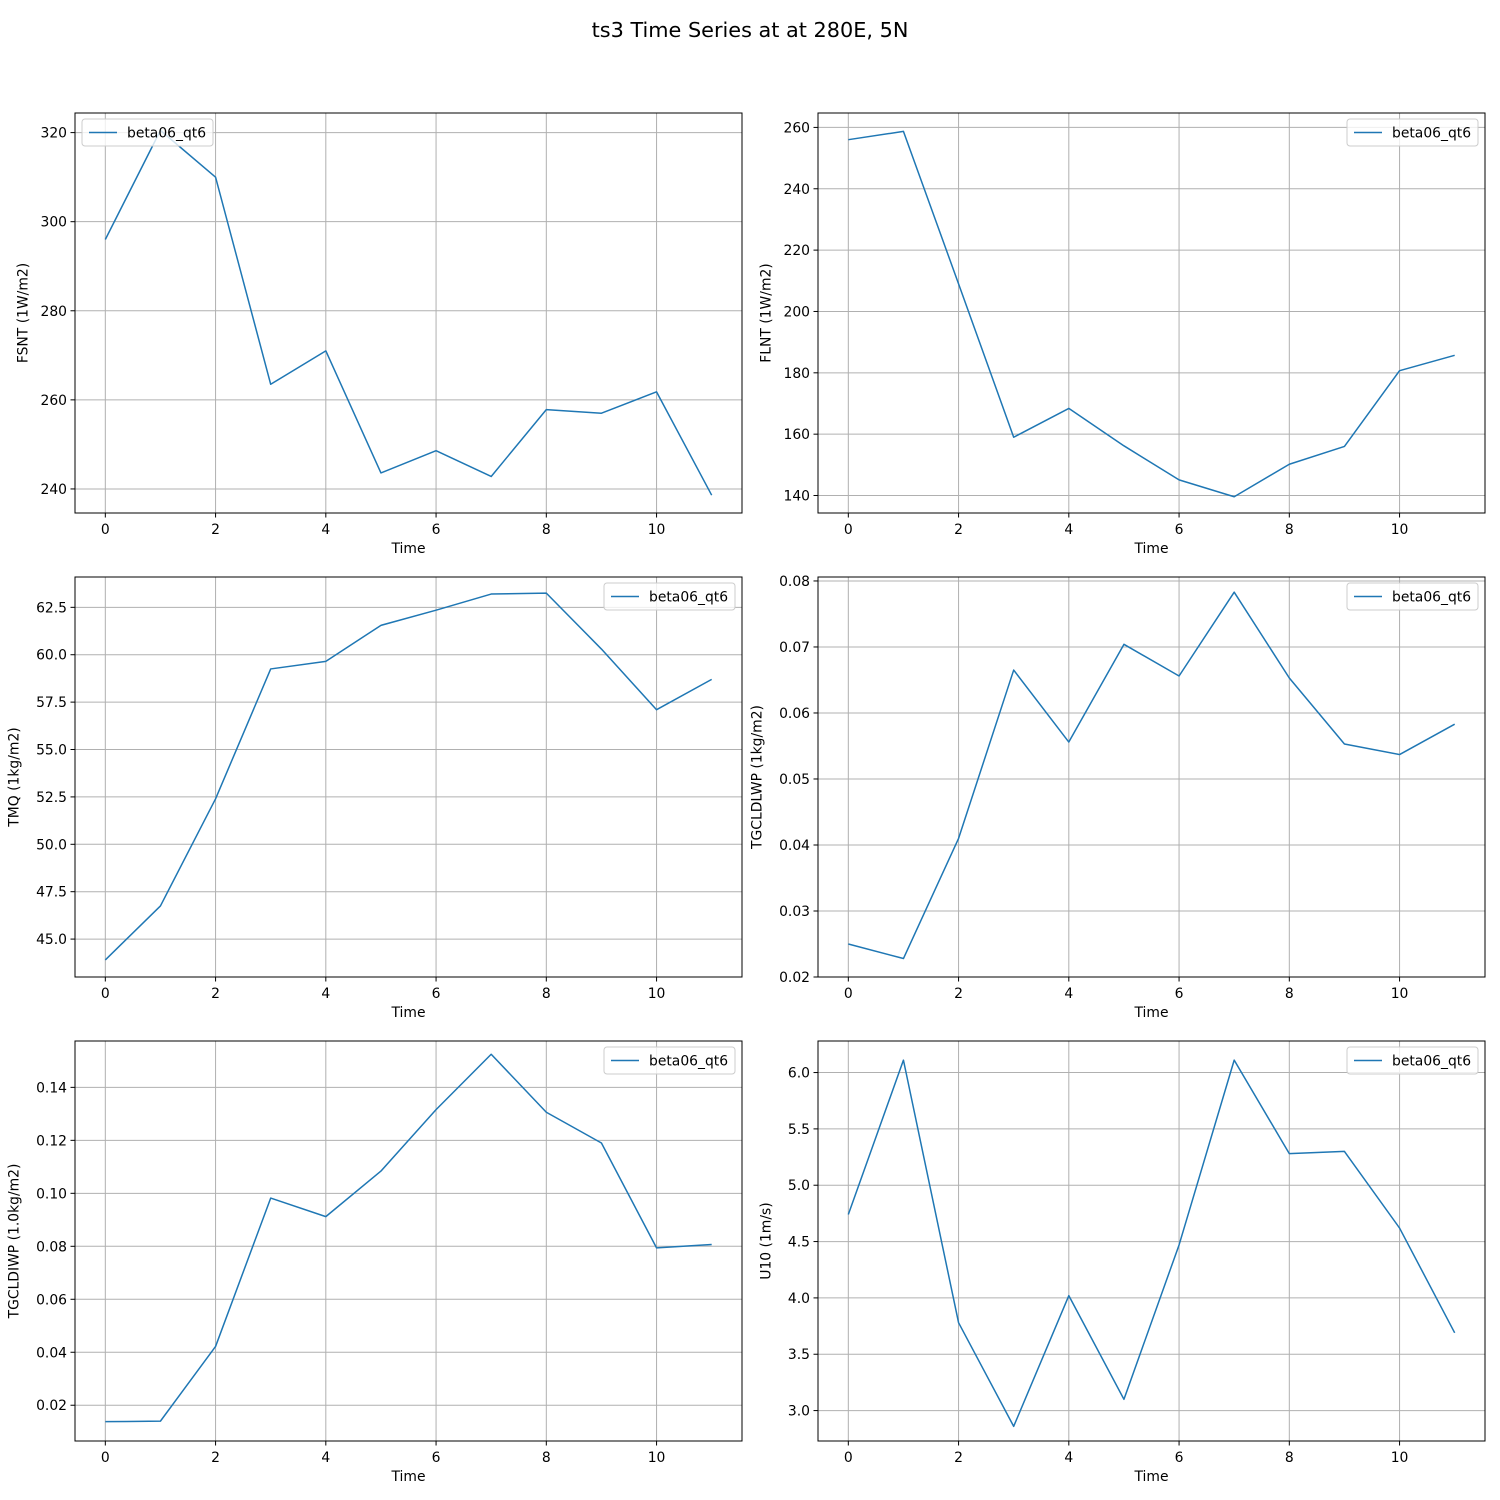  What do you see at coordinates (51, 1088) in the screenshot?
I see `y-tick-label: 0.14` at bounding box center [51, 1088].